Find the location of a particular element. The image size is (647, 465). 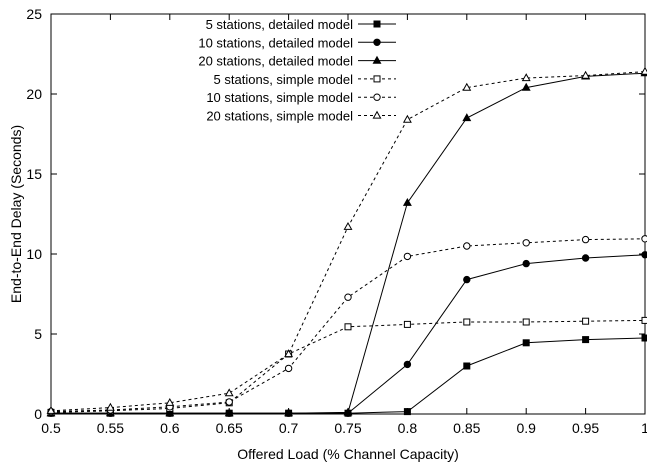

x-tick-label: 0.85 is located at coordinates (466, 428).